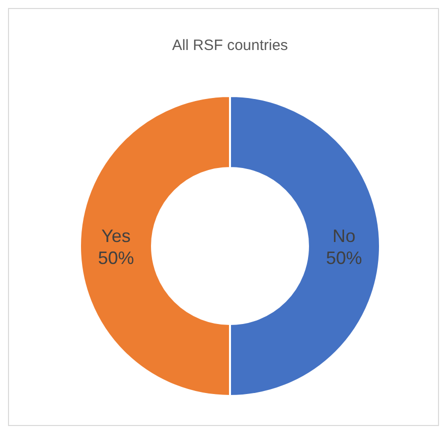  Describe the element at coordinates (116, 236) in the screenshot. I see `slice-label: Yes` at that location.